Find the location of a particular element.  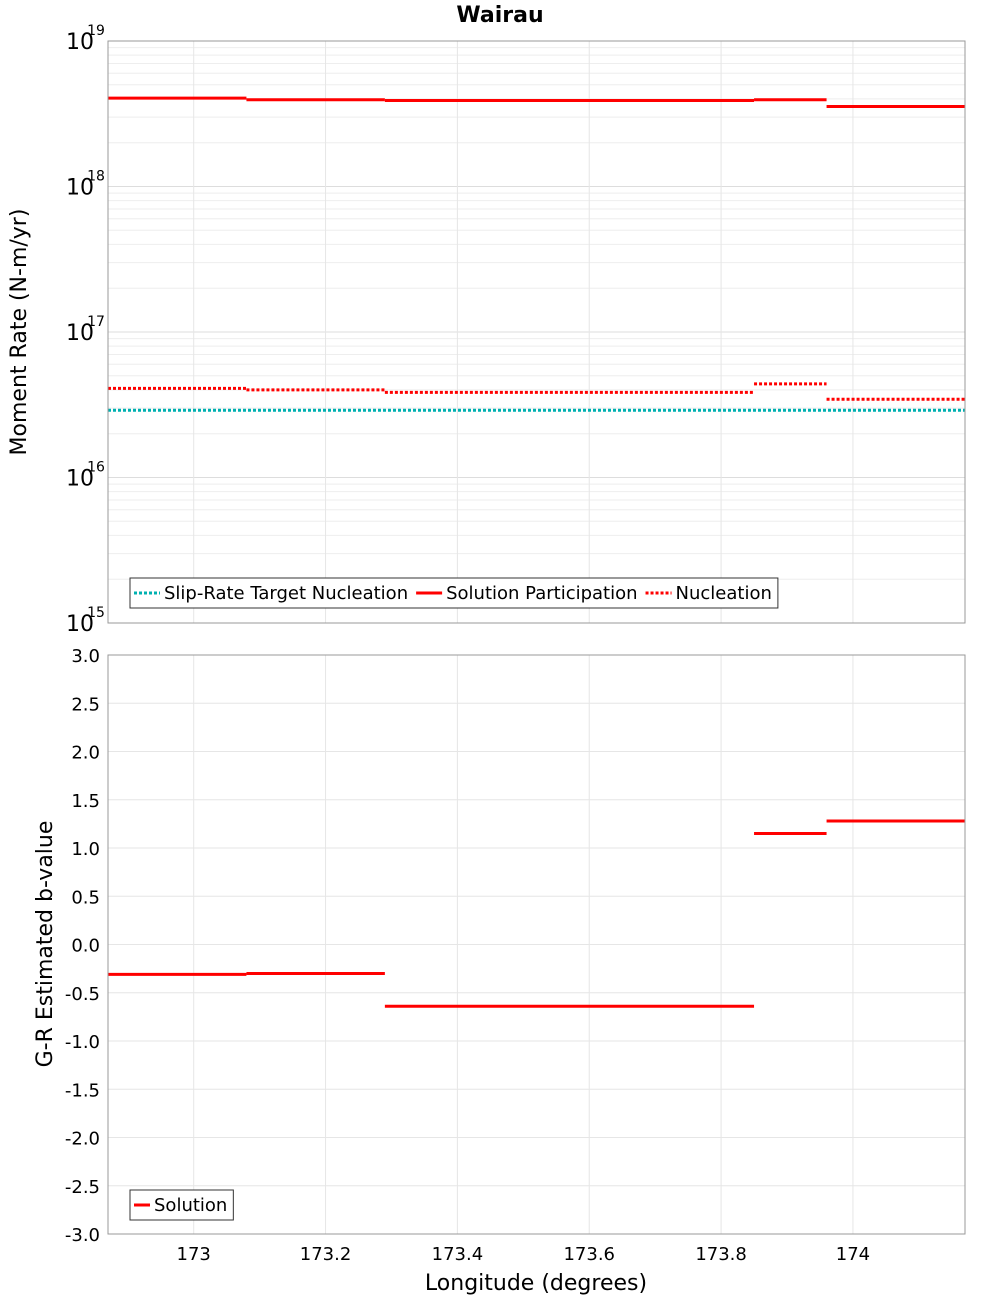

y-tick-label: -1.0 is located at coordinates (82, 1042).